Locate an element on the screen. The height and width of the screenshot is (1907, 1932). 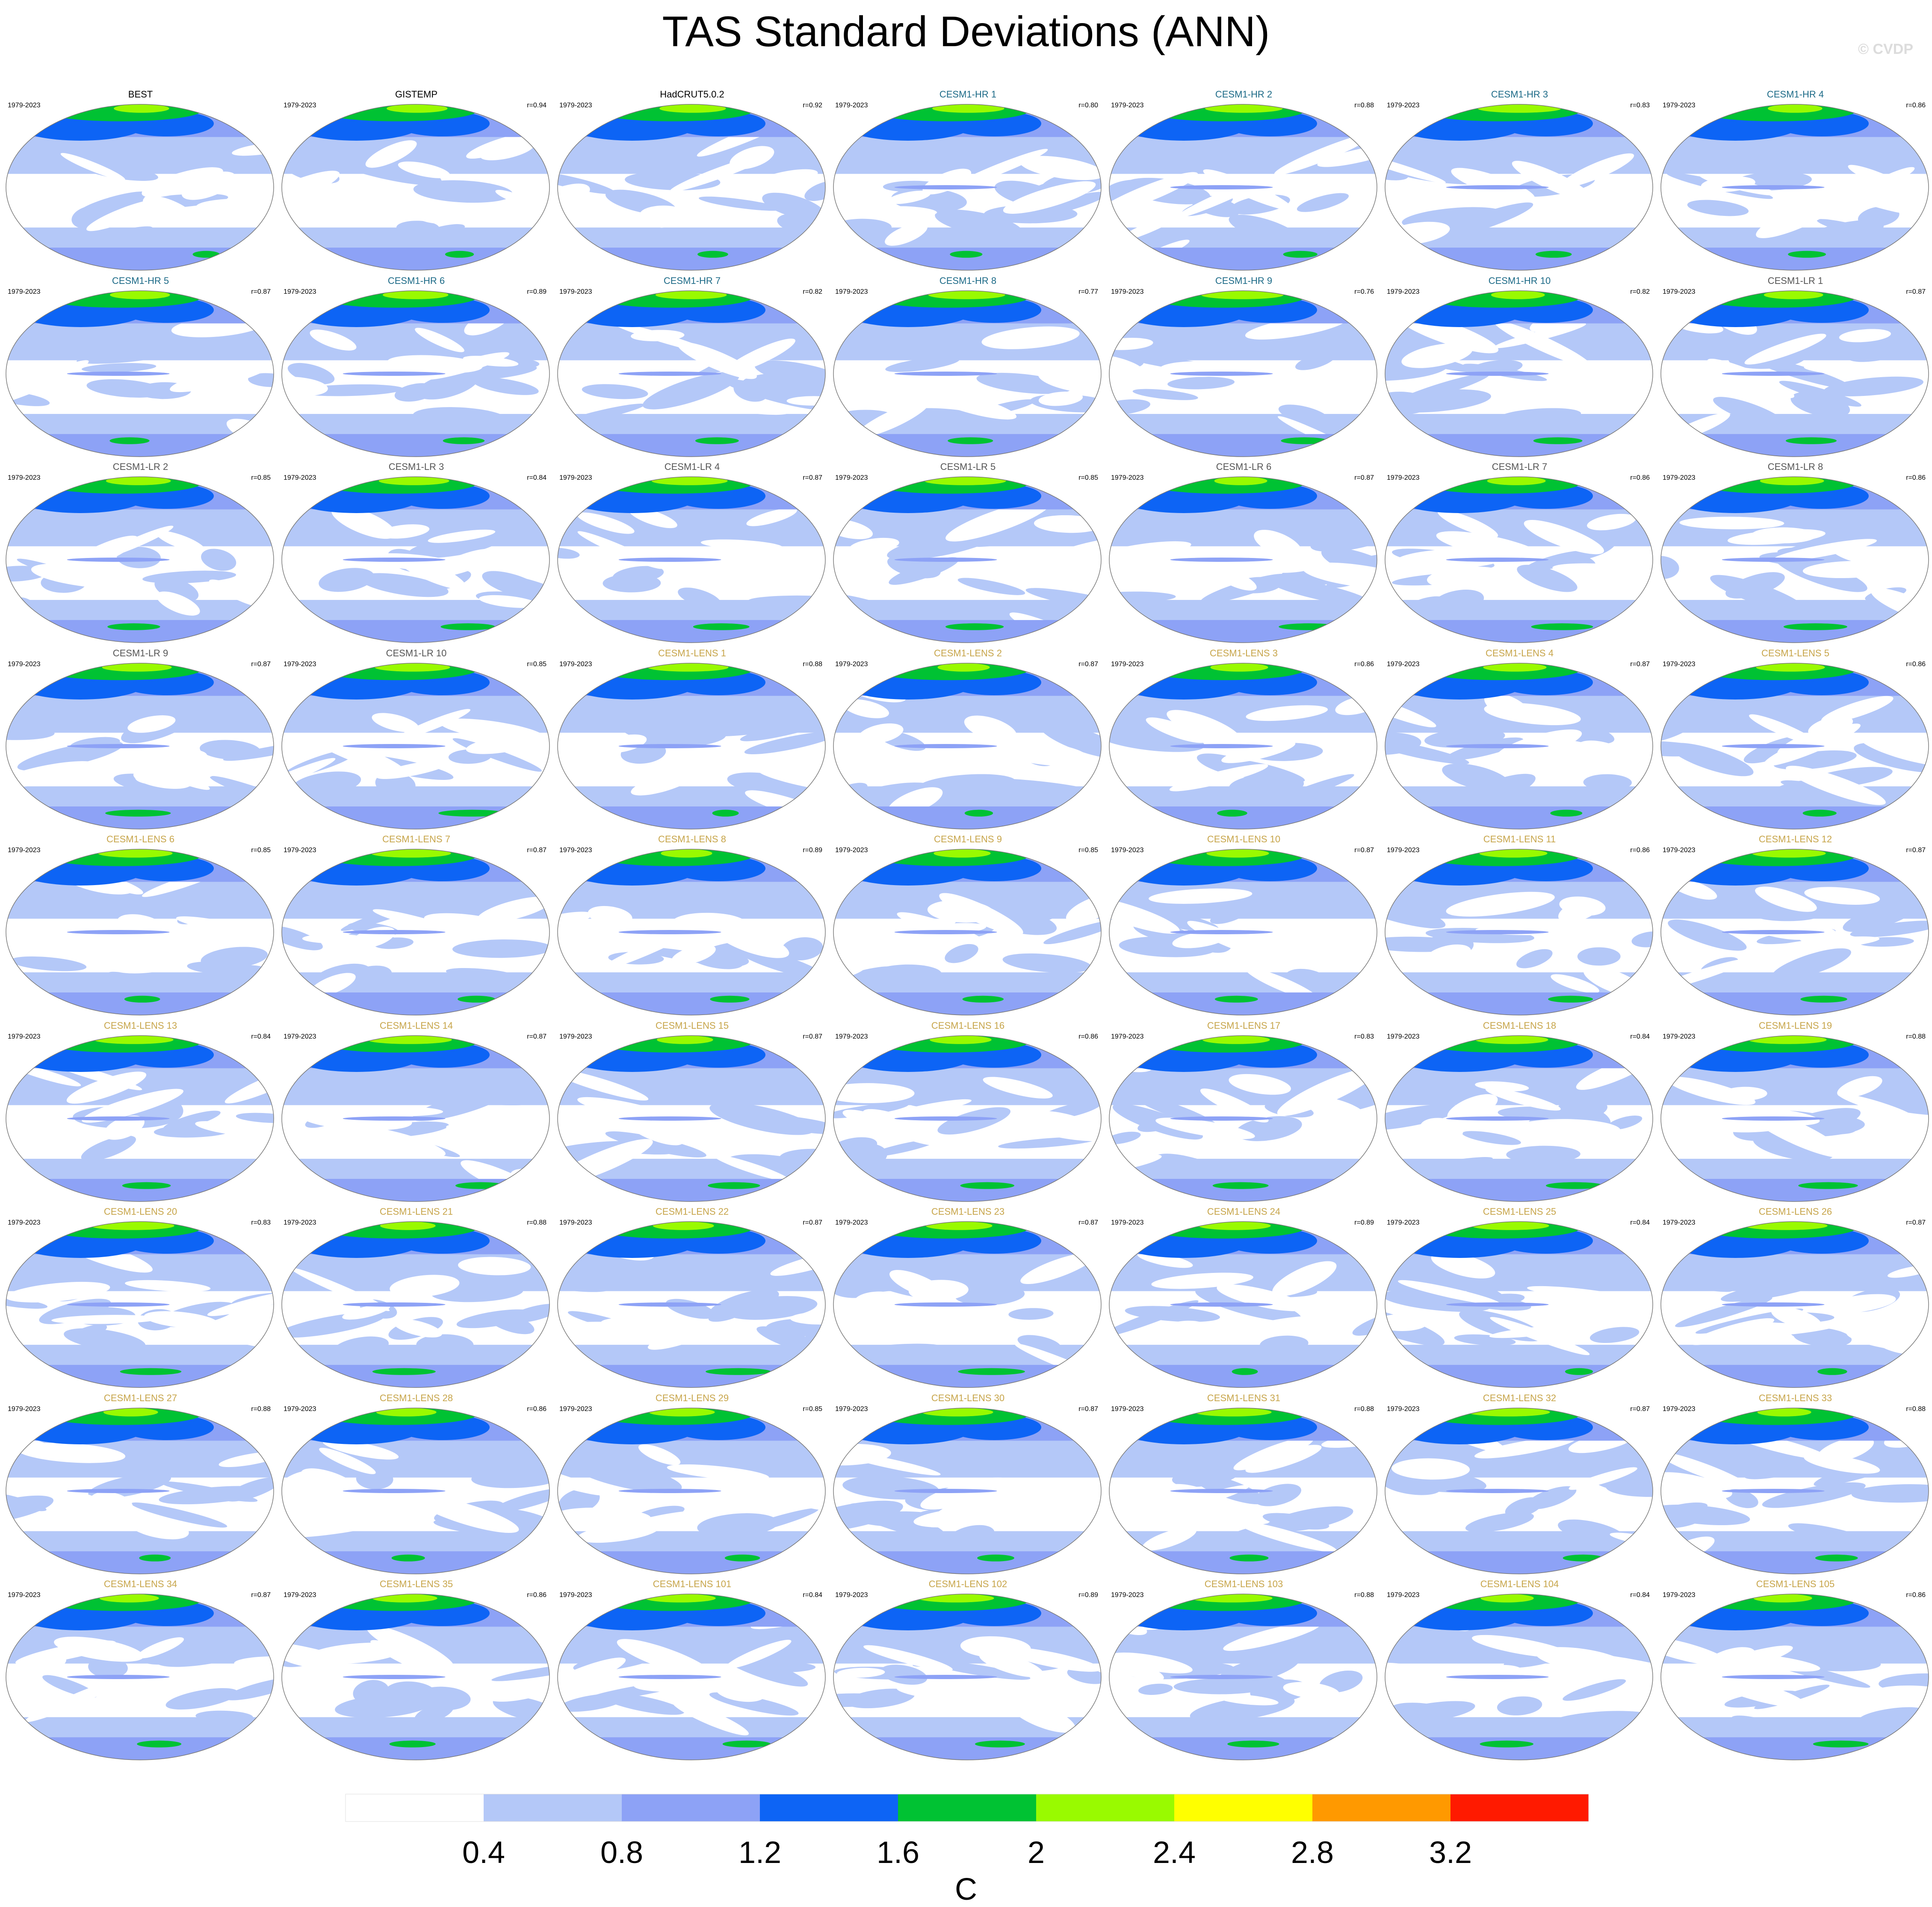
map-panel: CESM1-LENS 12 1979-2023 r=0.87 is located at coordinates (1794, 927).